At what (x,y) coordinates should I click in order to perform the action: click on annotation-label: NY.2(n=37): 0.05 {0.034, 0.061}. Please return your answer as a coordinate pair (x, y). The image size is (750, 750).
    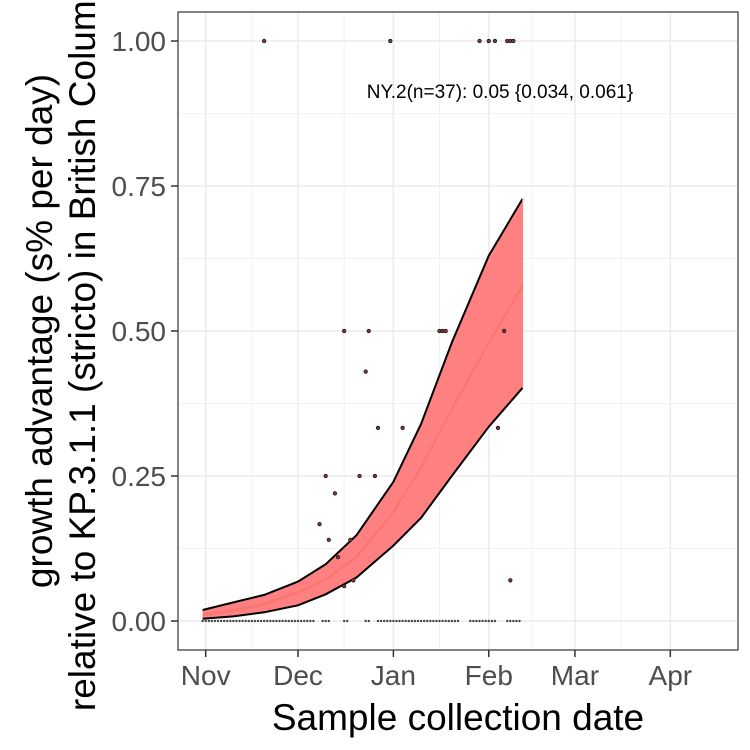
    Looking at the image, I should click on (500, 92).